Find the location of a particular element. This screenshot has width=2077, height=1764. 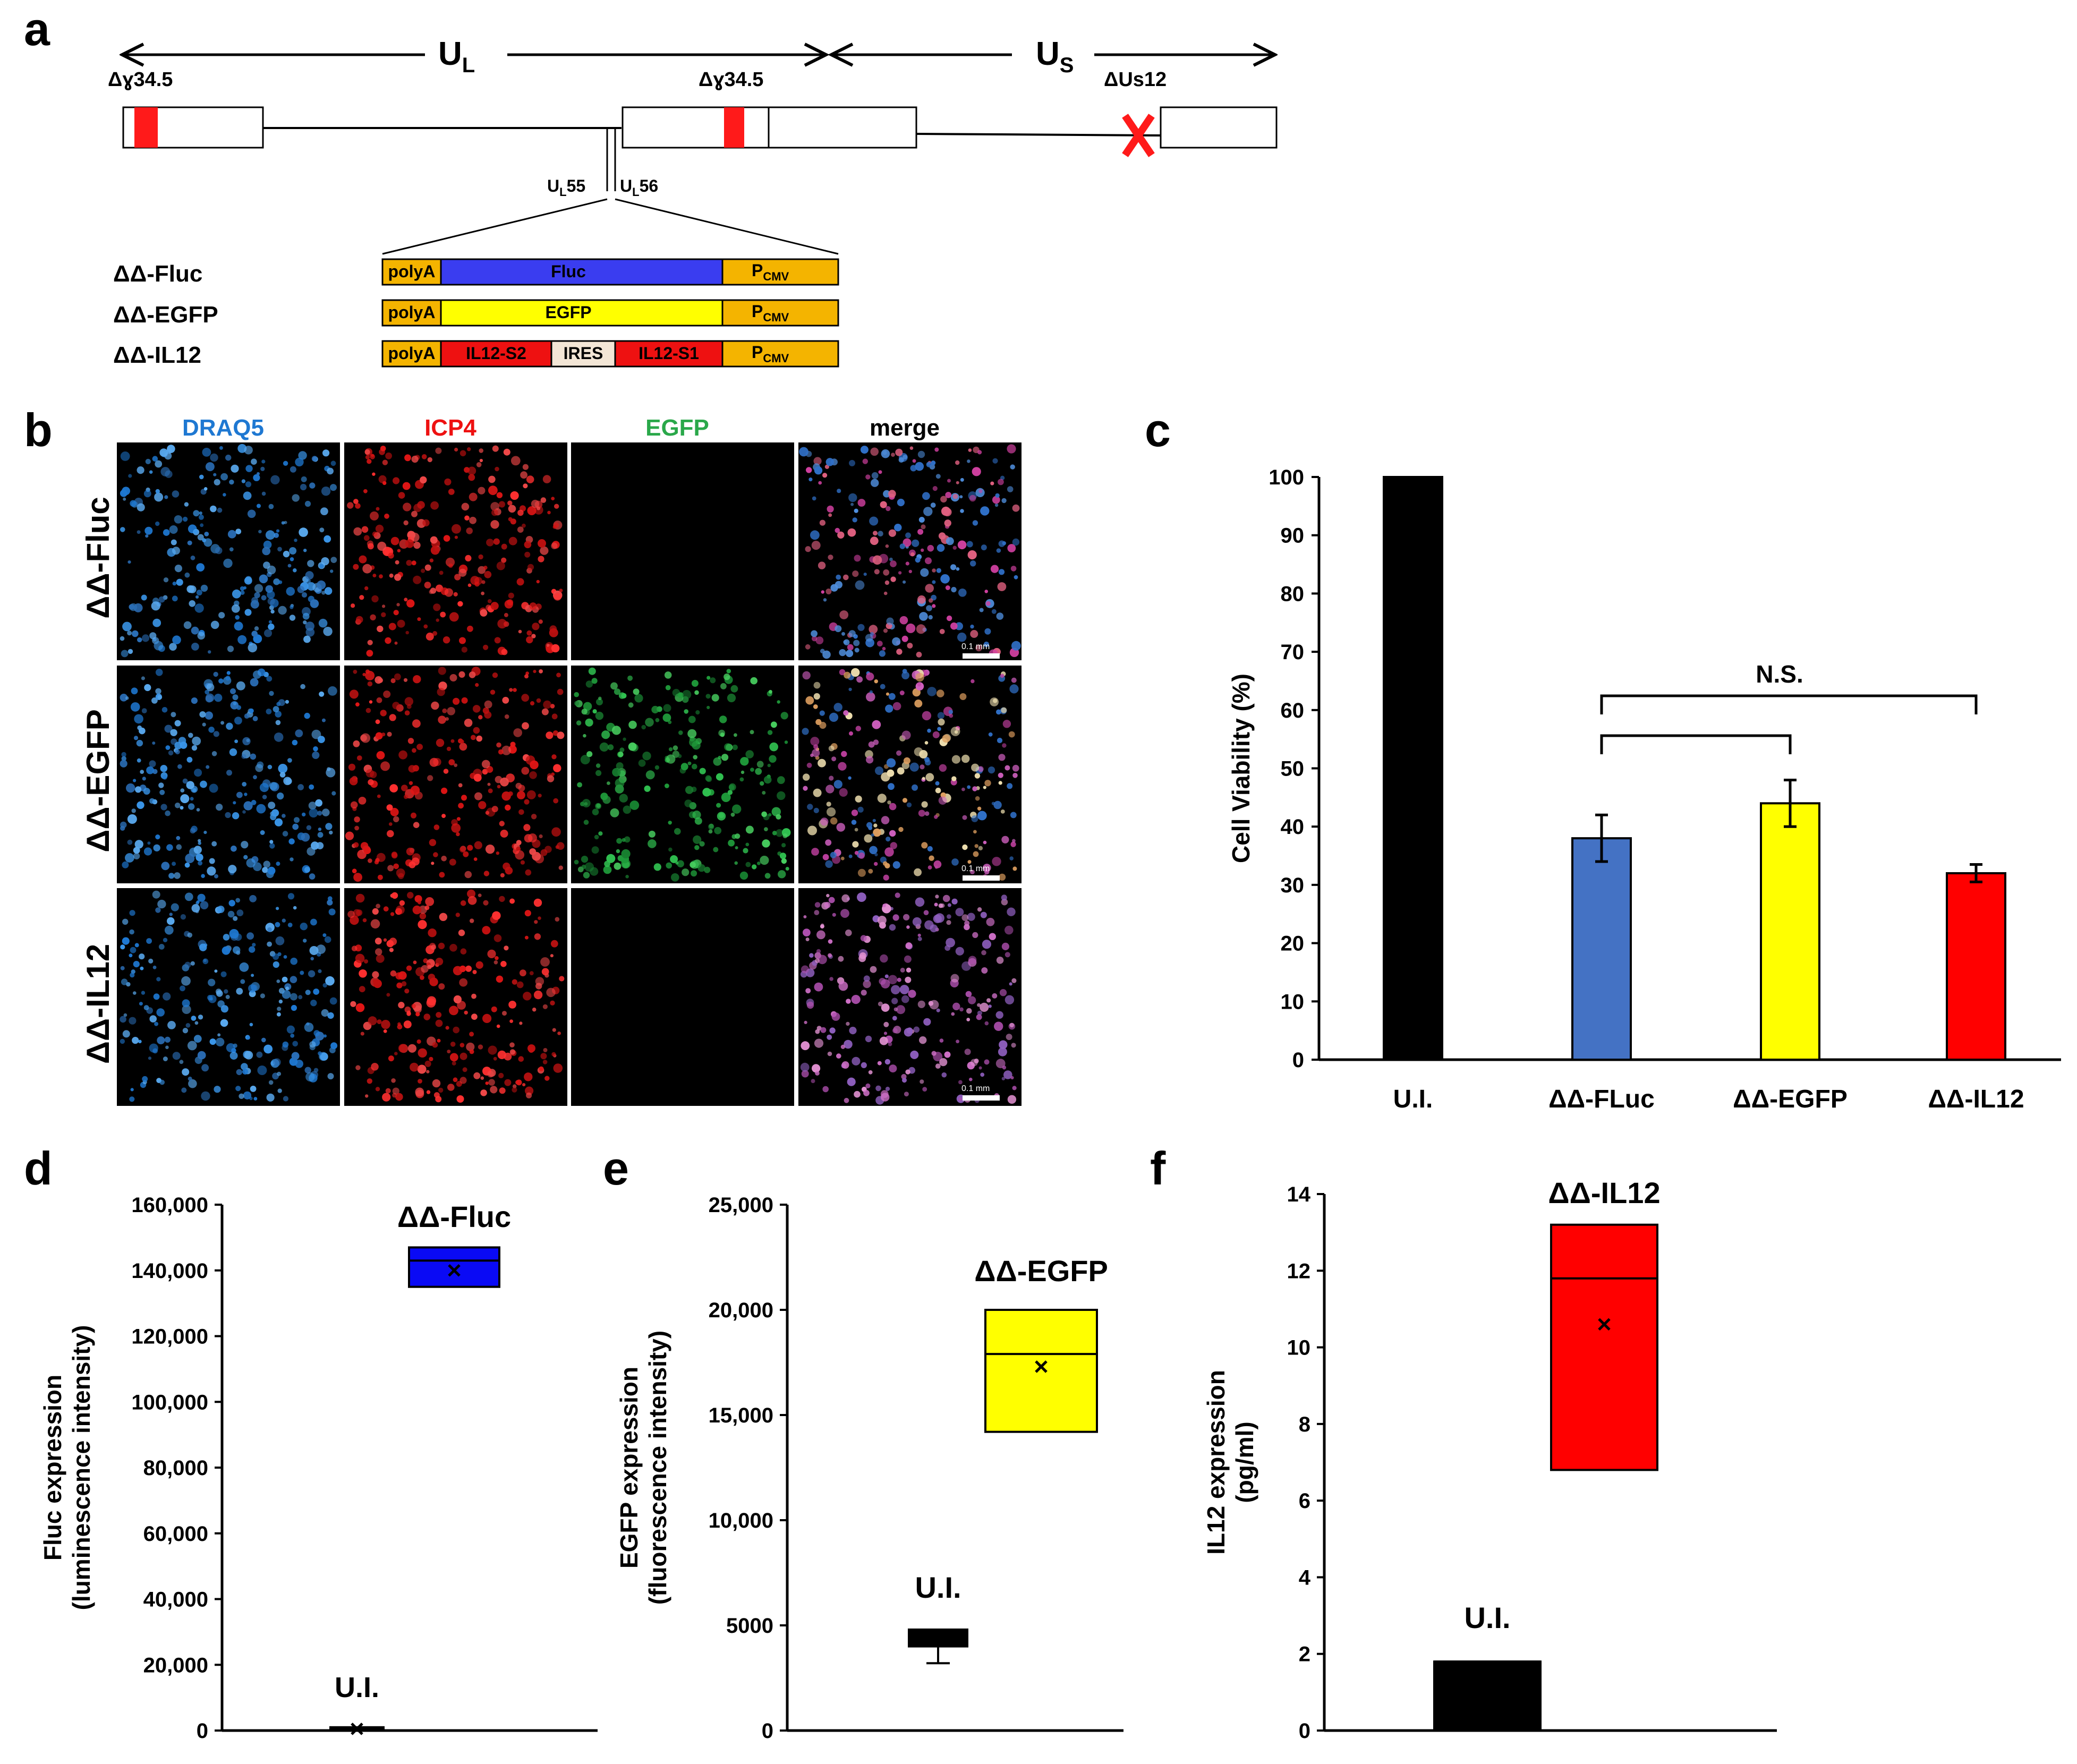

genome-line-us is located at coordinates (1038, 135).